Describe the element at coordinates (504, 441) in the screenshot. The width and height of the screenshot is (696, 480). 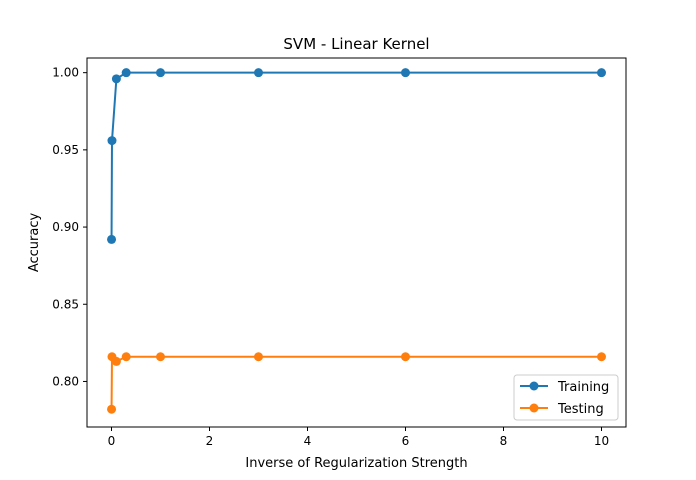
I see `x-tick-label: 8` at that location.